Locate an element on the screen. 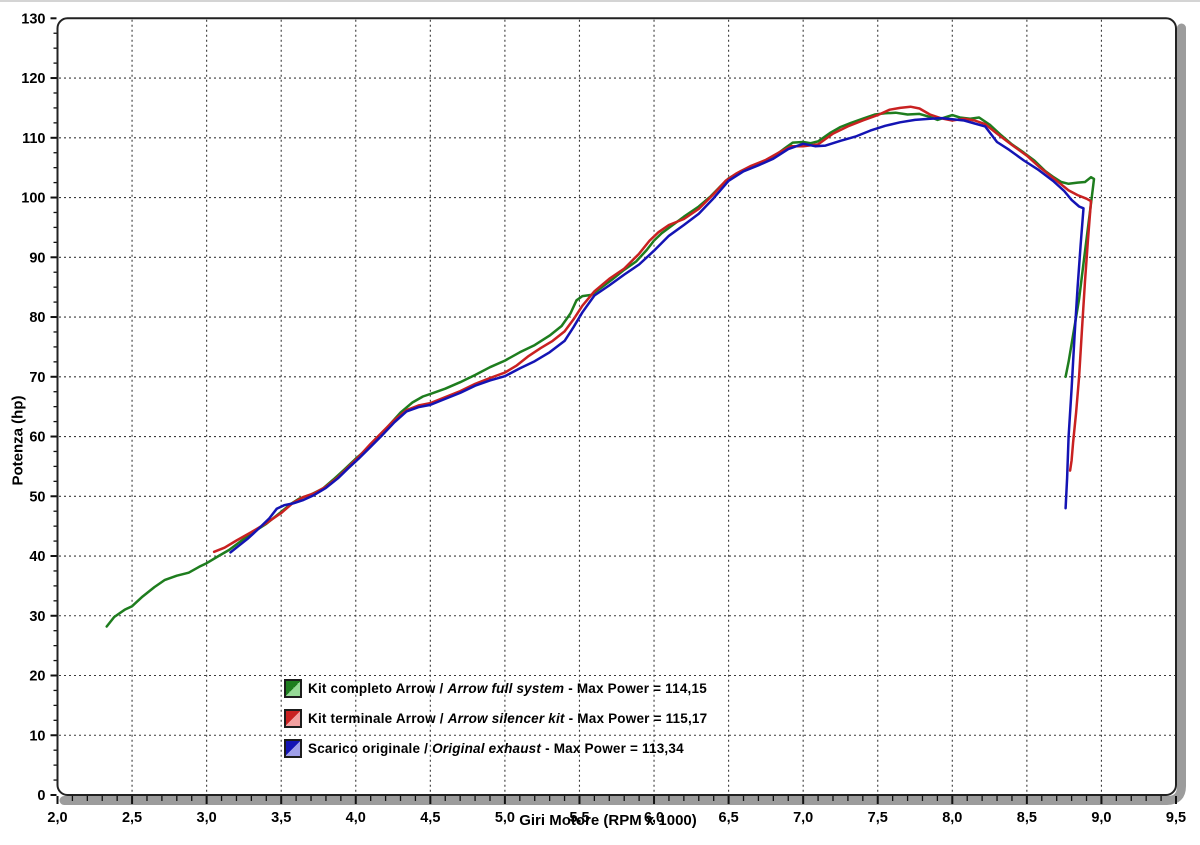 The width and height of the screenshot is (1200, 845). svg-text: 4,0 is located at coordinates (356, 818).